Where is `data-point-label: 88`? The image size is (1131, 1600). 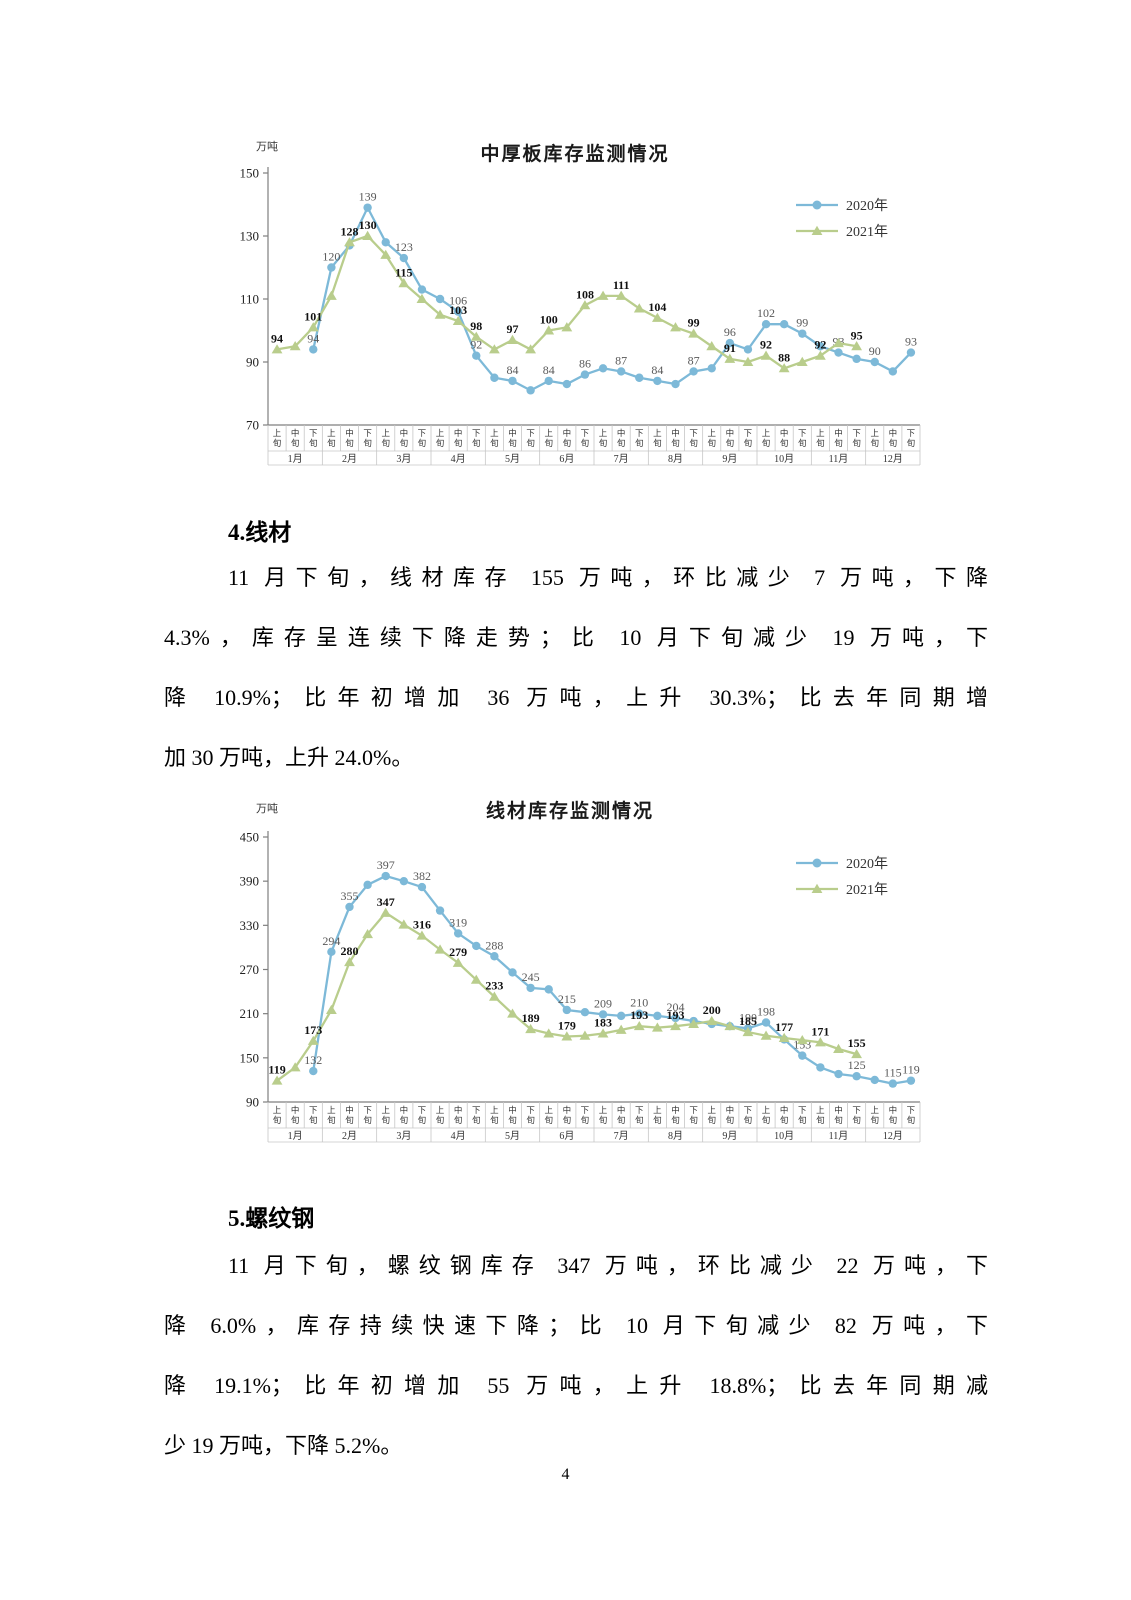 data-point-label: 88 is located at coordinates (784, 357).